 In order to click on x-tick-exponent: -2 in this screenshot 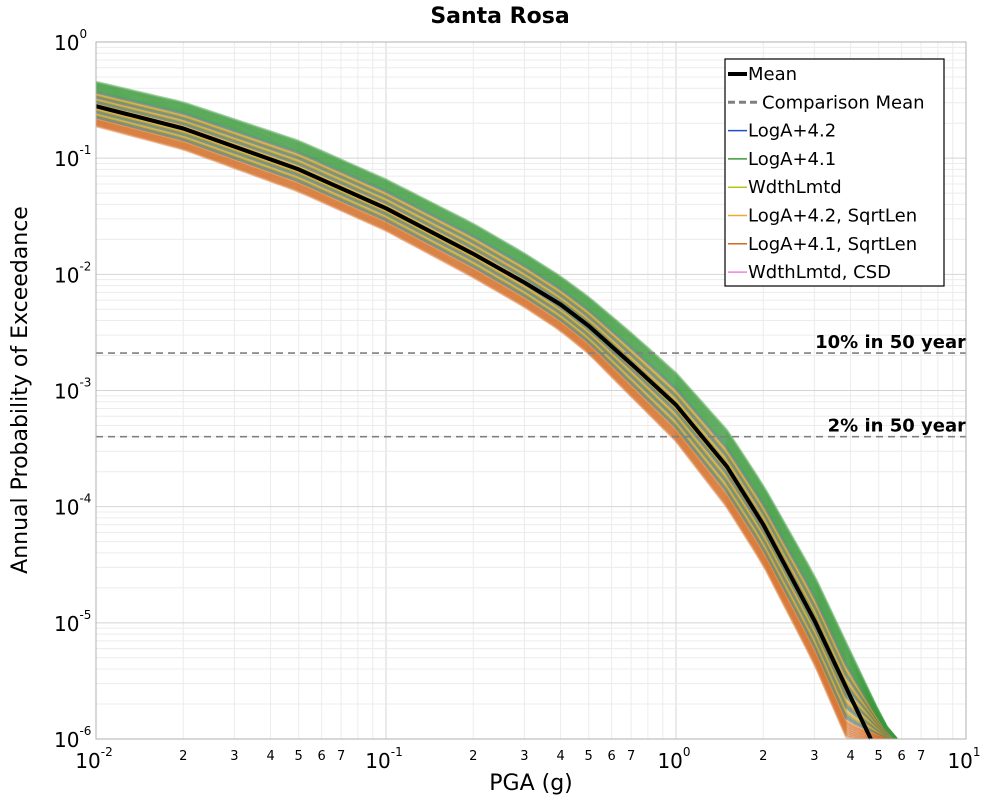, I will do `click(107, 752)`.